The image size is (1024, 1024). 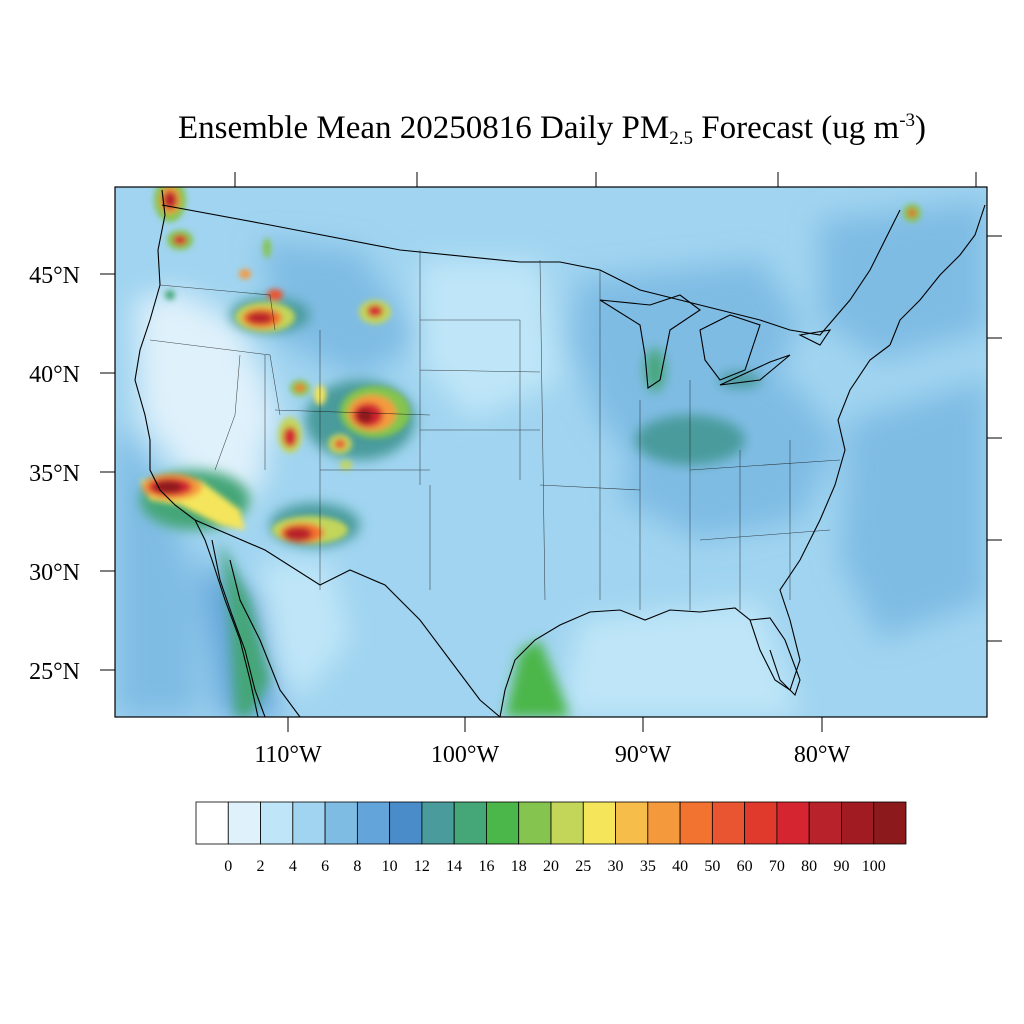 What do you see at coordinates (552, 755) in the screenshot?
I see `longitude-labels: 110°W 100°W 90°W 80°W` at bounding box center [552, 755].